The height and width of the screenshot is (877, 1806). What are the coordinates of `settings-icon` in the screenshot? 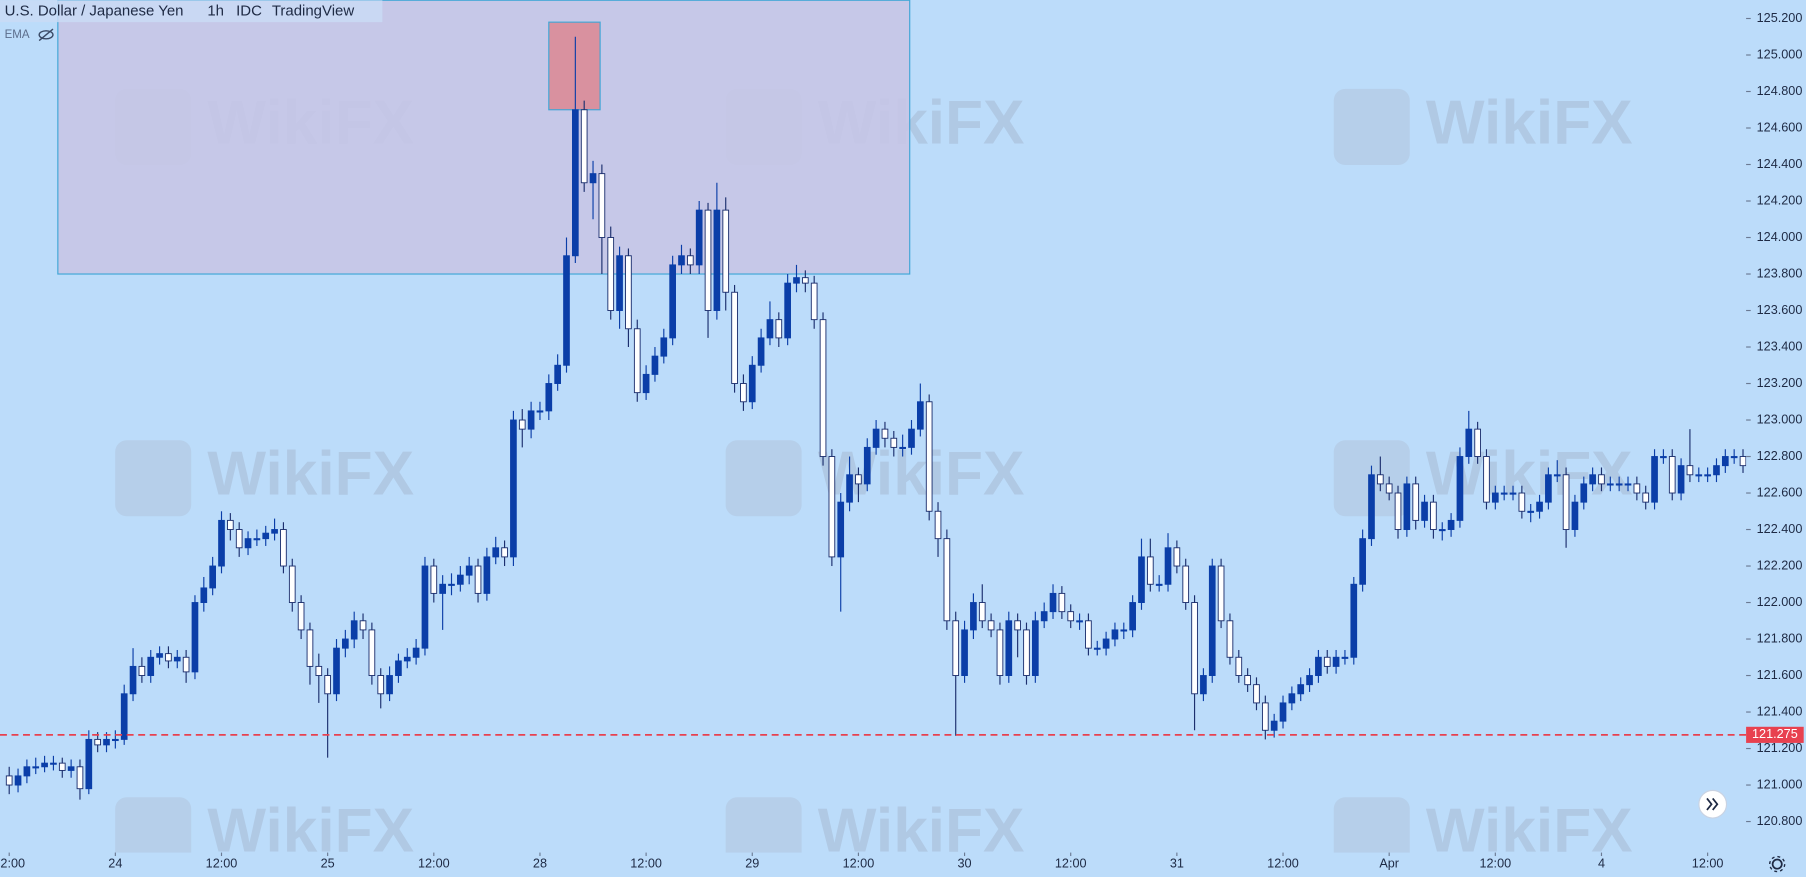 It's located at (1777, 864).